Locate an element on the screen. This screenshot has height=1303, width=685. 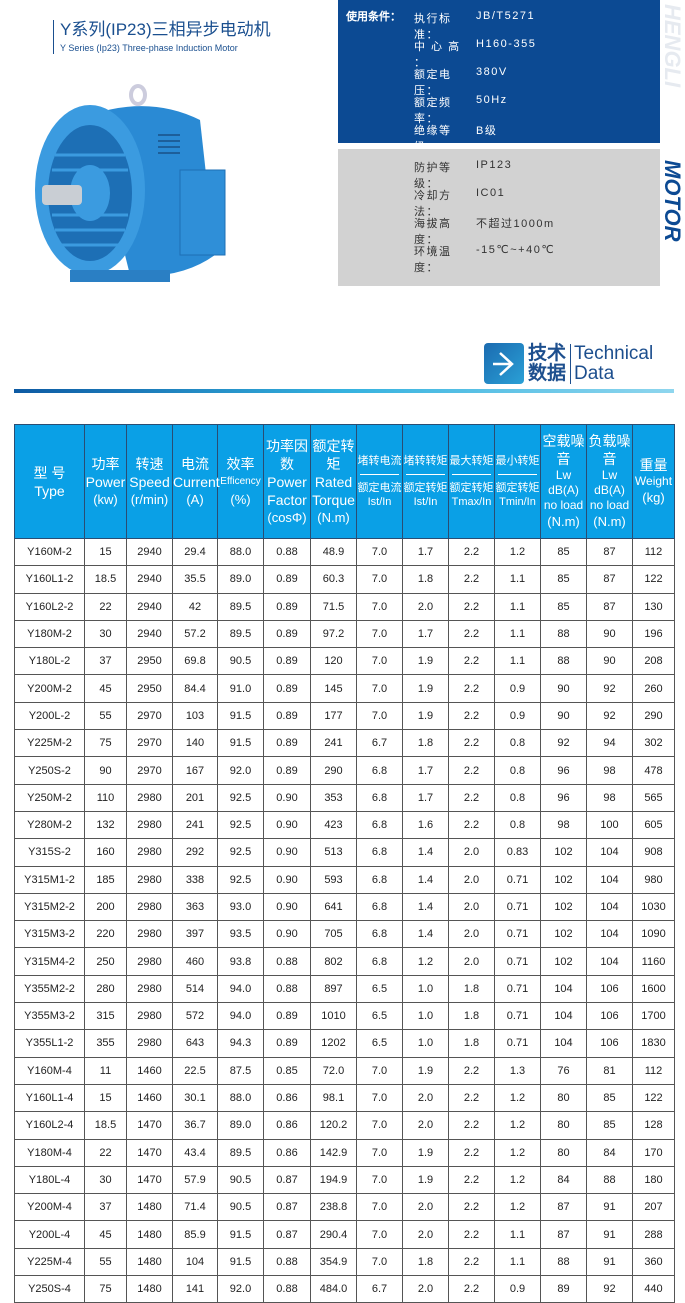
table-cell: 220 is located at coordinates (105, 934).